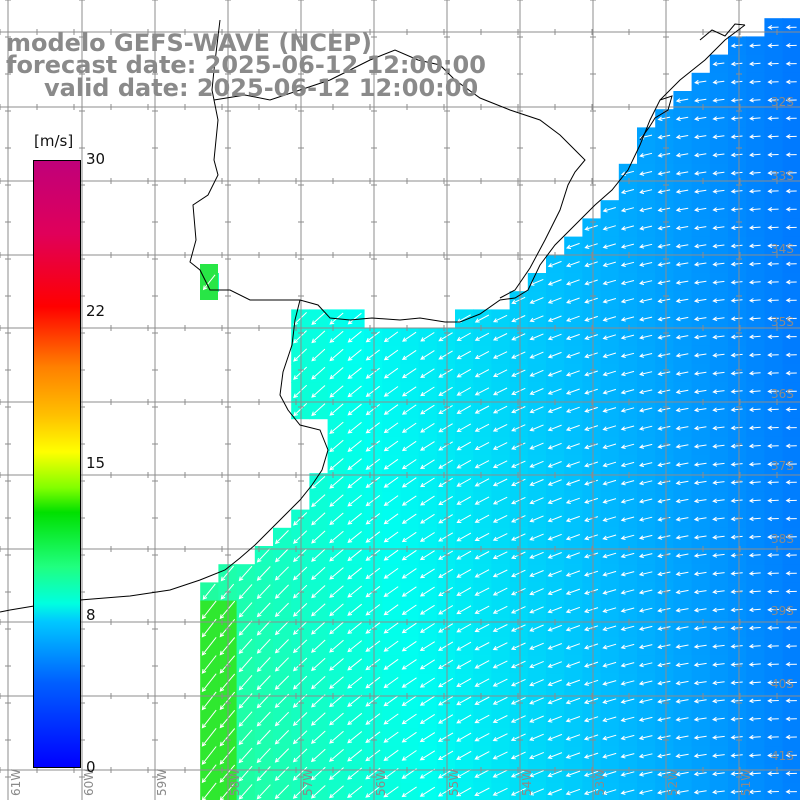 Image resolution: width=800 pixels, height=800 pixels. What do you see at coordinates (96, 311) in the screenshot?
I see `colorbar-tick-22: 22` at bounding box center [96, 311].